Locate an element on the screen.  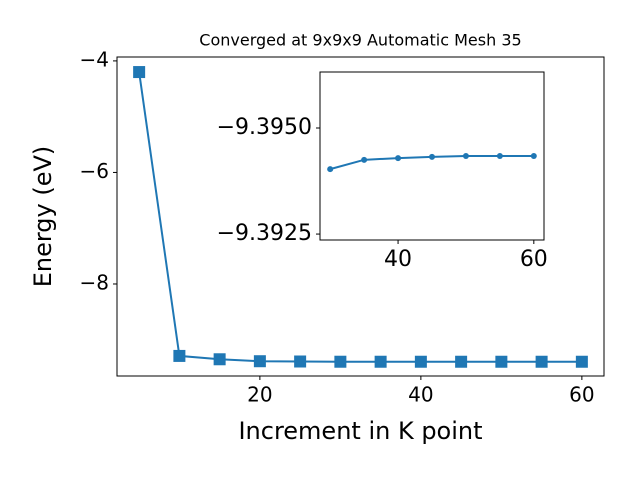
x-tick-label: 20 is located at coordinates (259, 395).